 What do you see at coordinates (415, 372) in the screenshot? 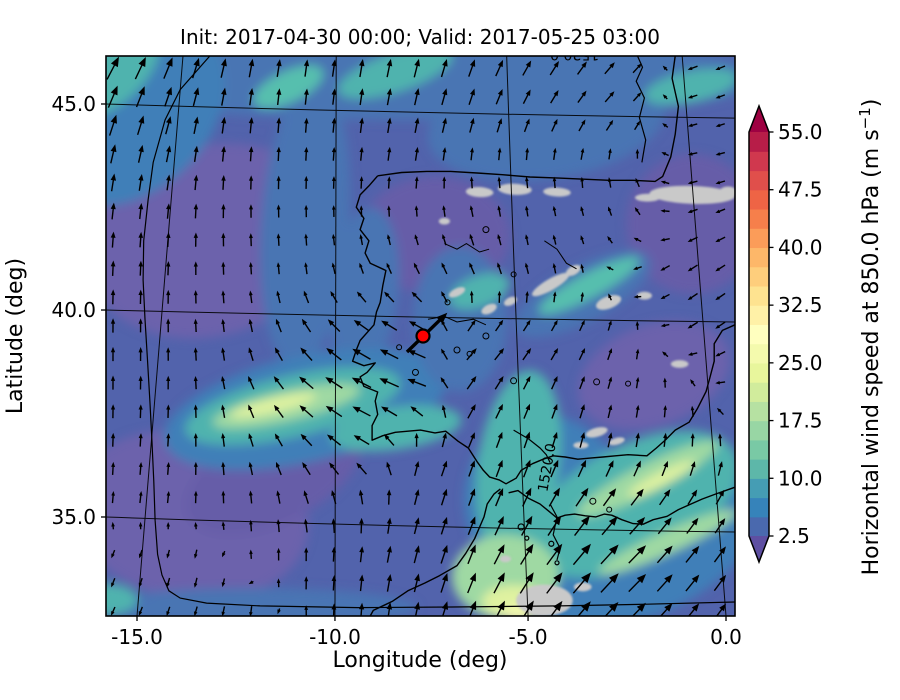
I see `lake-outline` at bounding box center [415, 372].